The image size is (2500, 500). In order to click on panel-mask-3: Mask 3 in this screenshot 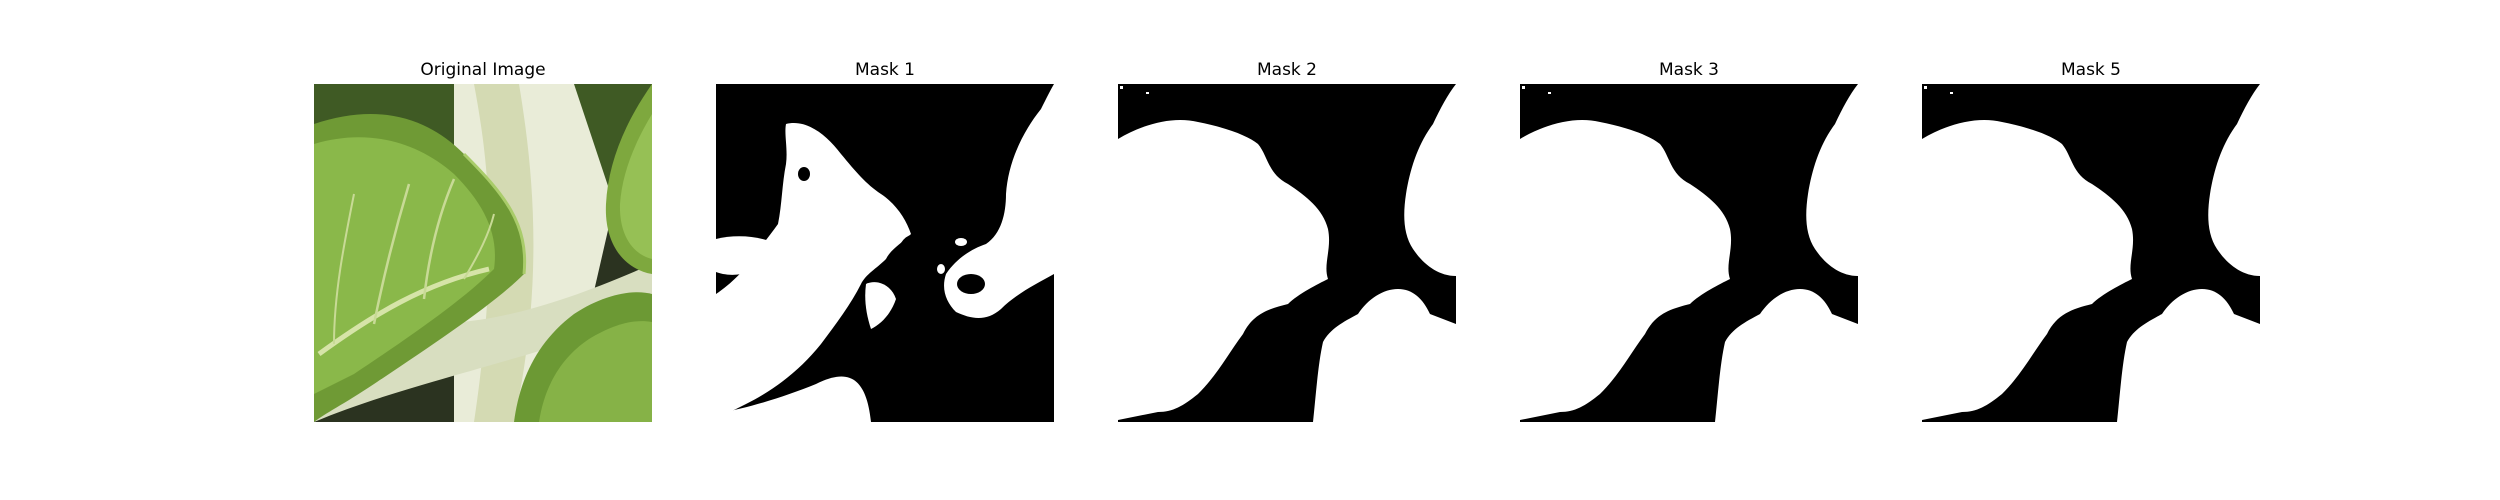, I will do `click(1689, 239)`.